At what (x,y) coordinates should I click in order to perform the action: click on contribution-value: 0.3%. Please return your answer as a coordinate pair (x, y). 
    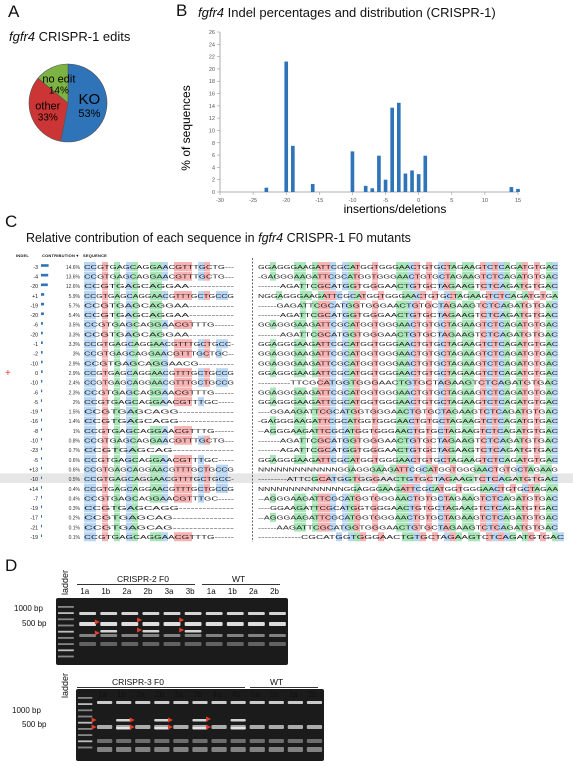
    Looking at the image, I should click on (75, 509).